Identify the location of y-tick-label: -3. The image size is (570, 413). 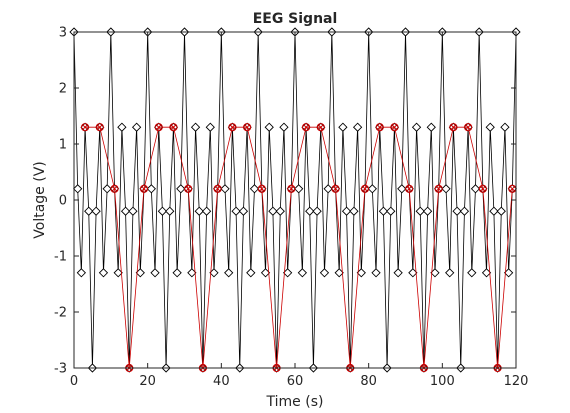
(60, 369).